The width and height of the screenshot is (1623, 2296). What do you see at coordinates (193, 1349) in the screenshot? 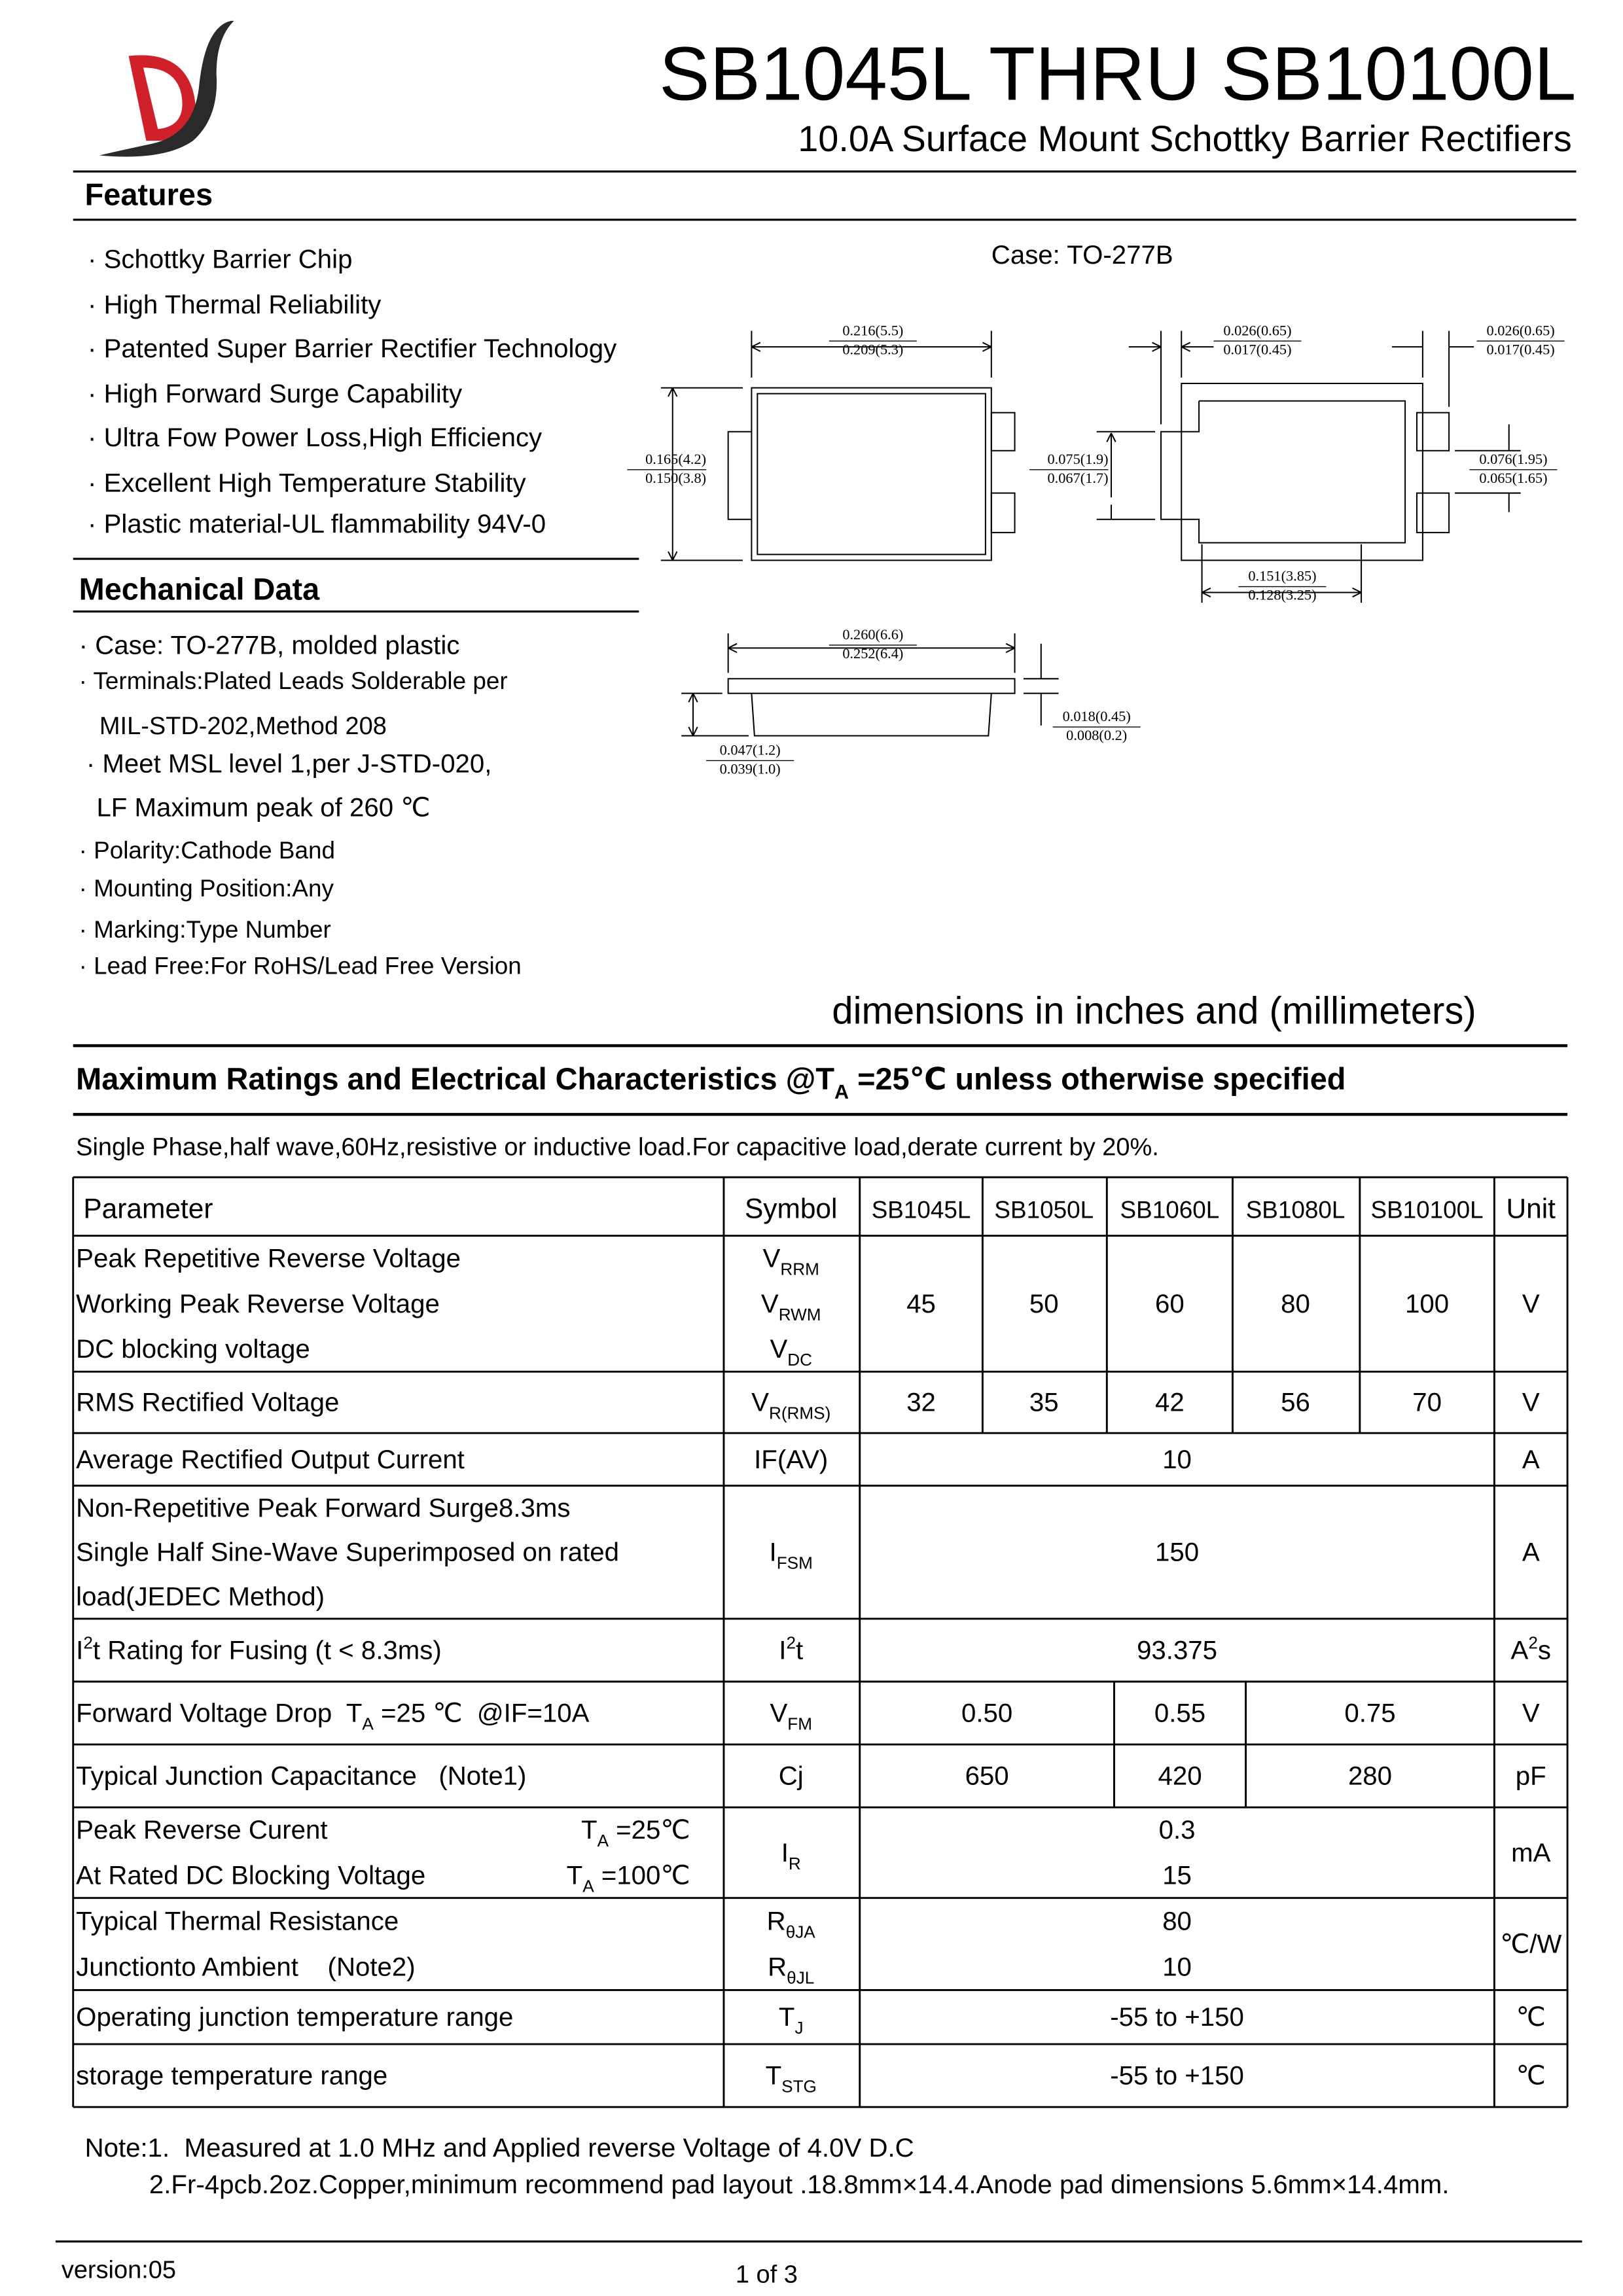
I see `parameter: DC blocking voltage` at bounding box center [193, 1349].